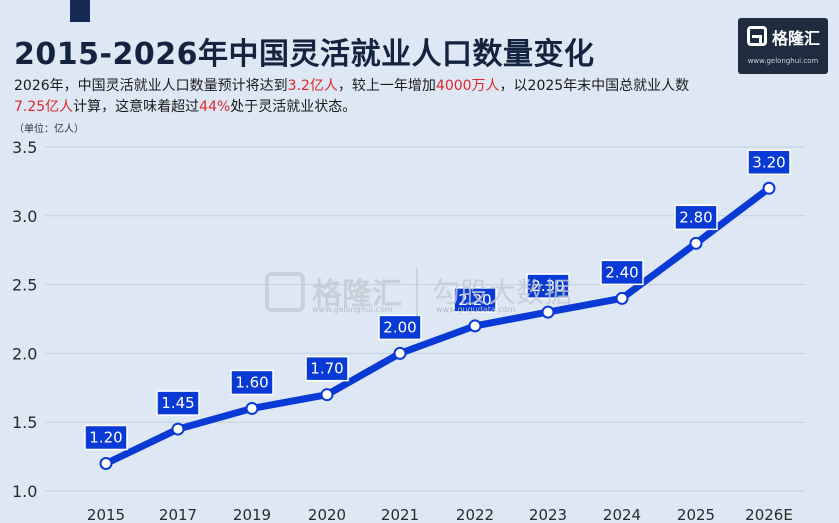 This screenshot has height=523, width=839. Describe the element at coordinates (312, 86) in the screenshot. I see `subtitle-highlight-total: 3.2亿人` at that location.